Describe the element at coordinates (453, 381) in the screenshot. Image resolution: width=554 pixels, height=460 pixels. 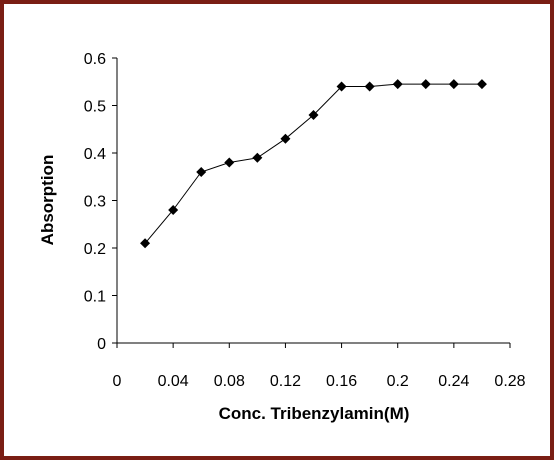
I see `x-tick-label: 0.24` at that location.